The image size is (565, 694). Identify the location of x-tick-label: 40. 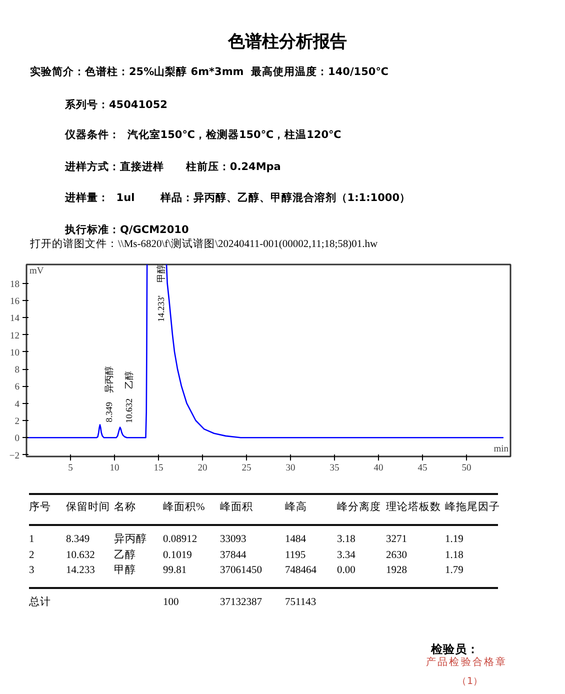
(379, 469).